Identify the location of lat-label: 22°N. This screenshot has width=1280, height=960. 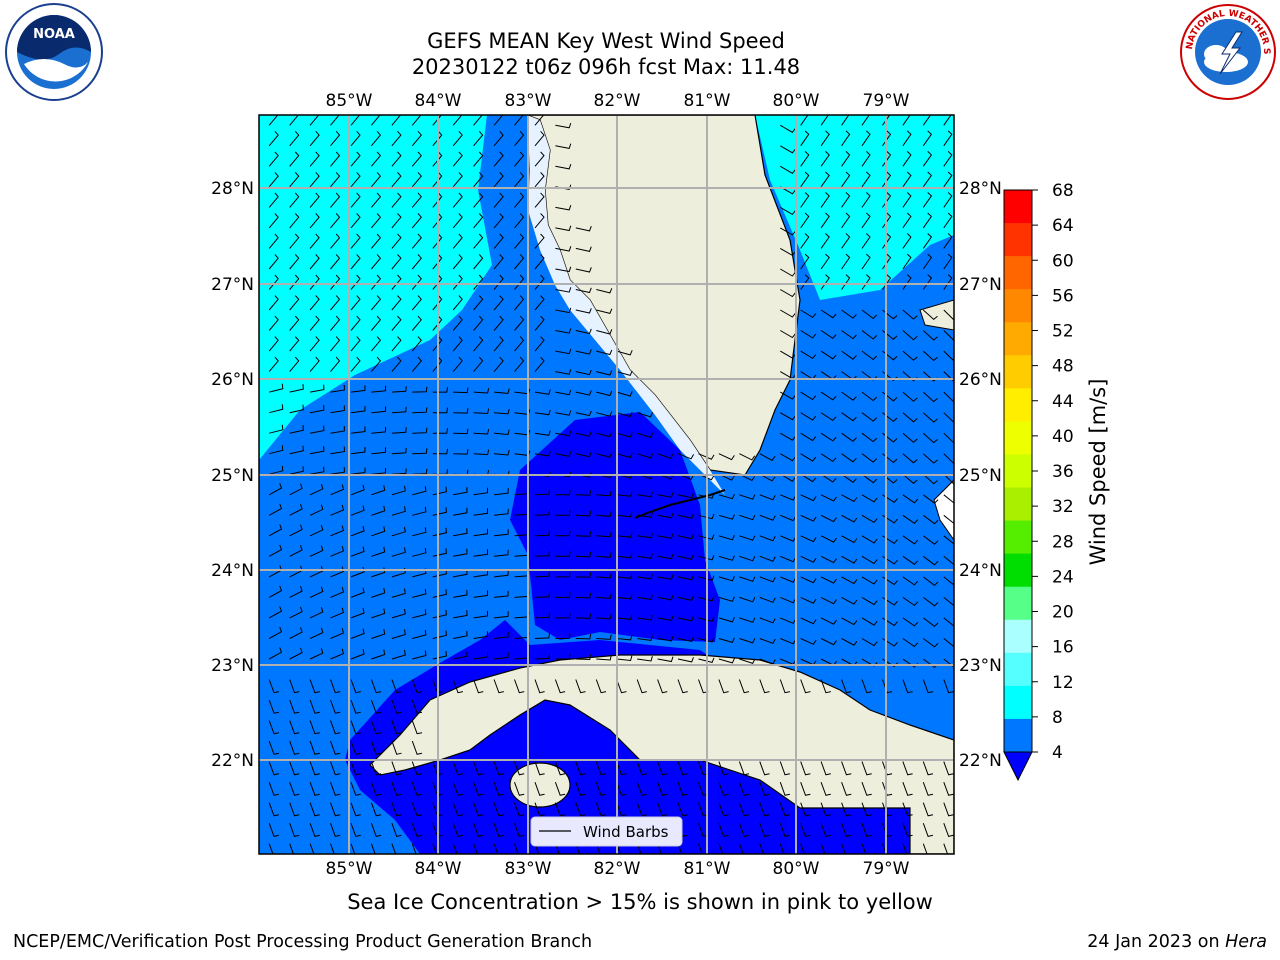
(232, 761).